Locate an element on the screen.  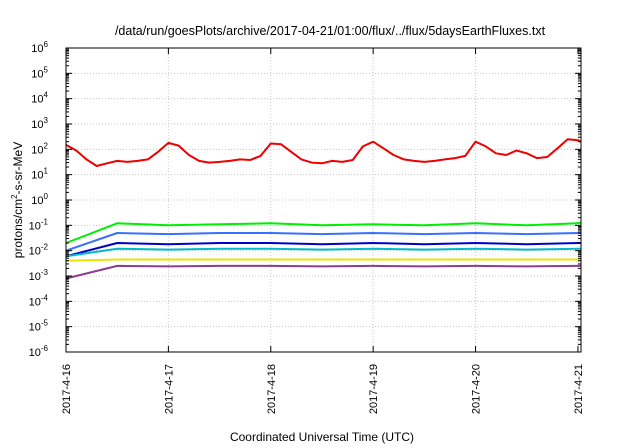
y-tick-label: 10³ is located at coordinates (39, 123).